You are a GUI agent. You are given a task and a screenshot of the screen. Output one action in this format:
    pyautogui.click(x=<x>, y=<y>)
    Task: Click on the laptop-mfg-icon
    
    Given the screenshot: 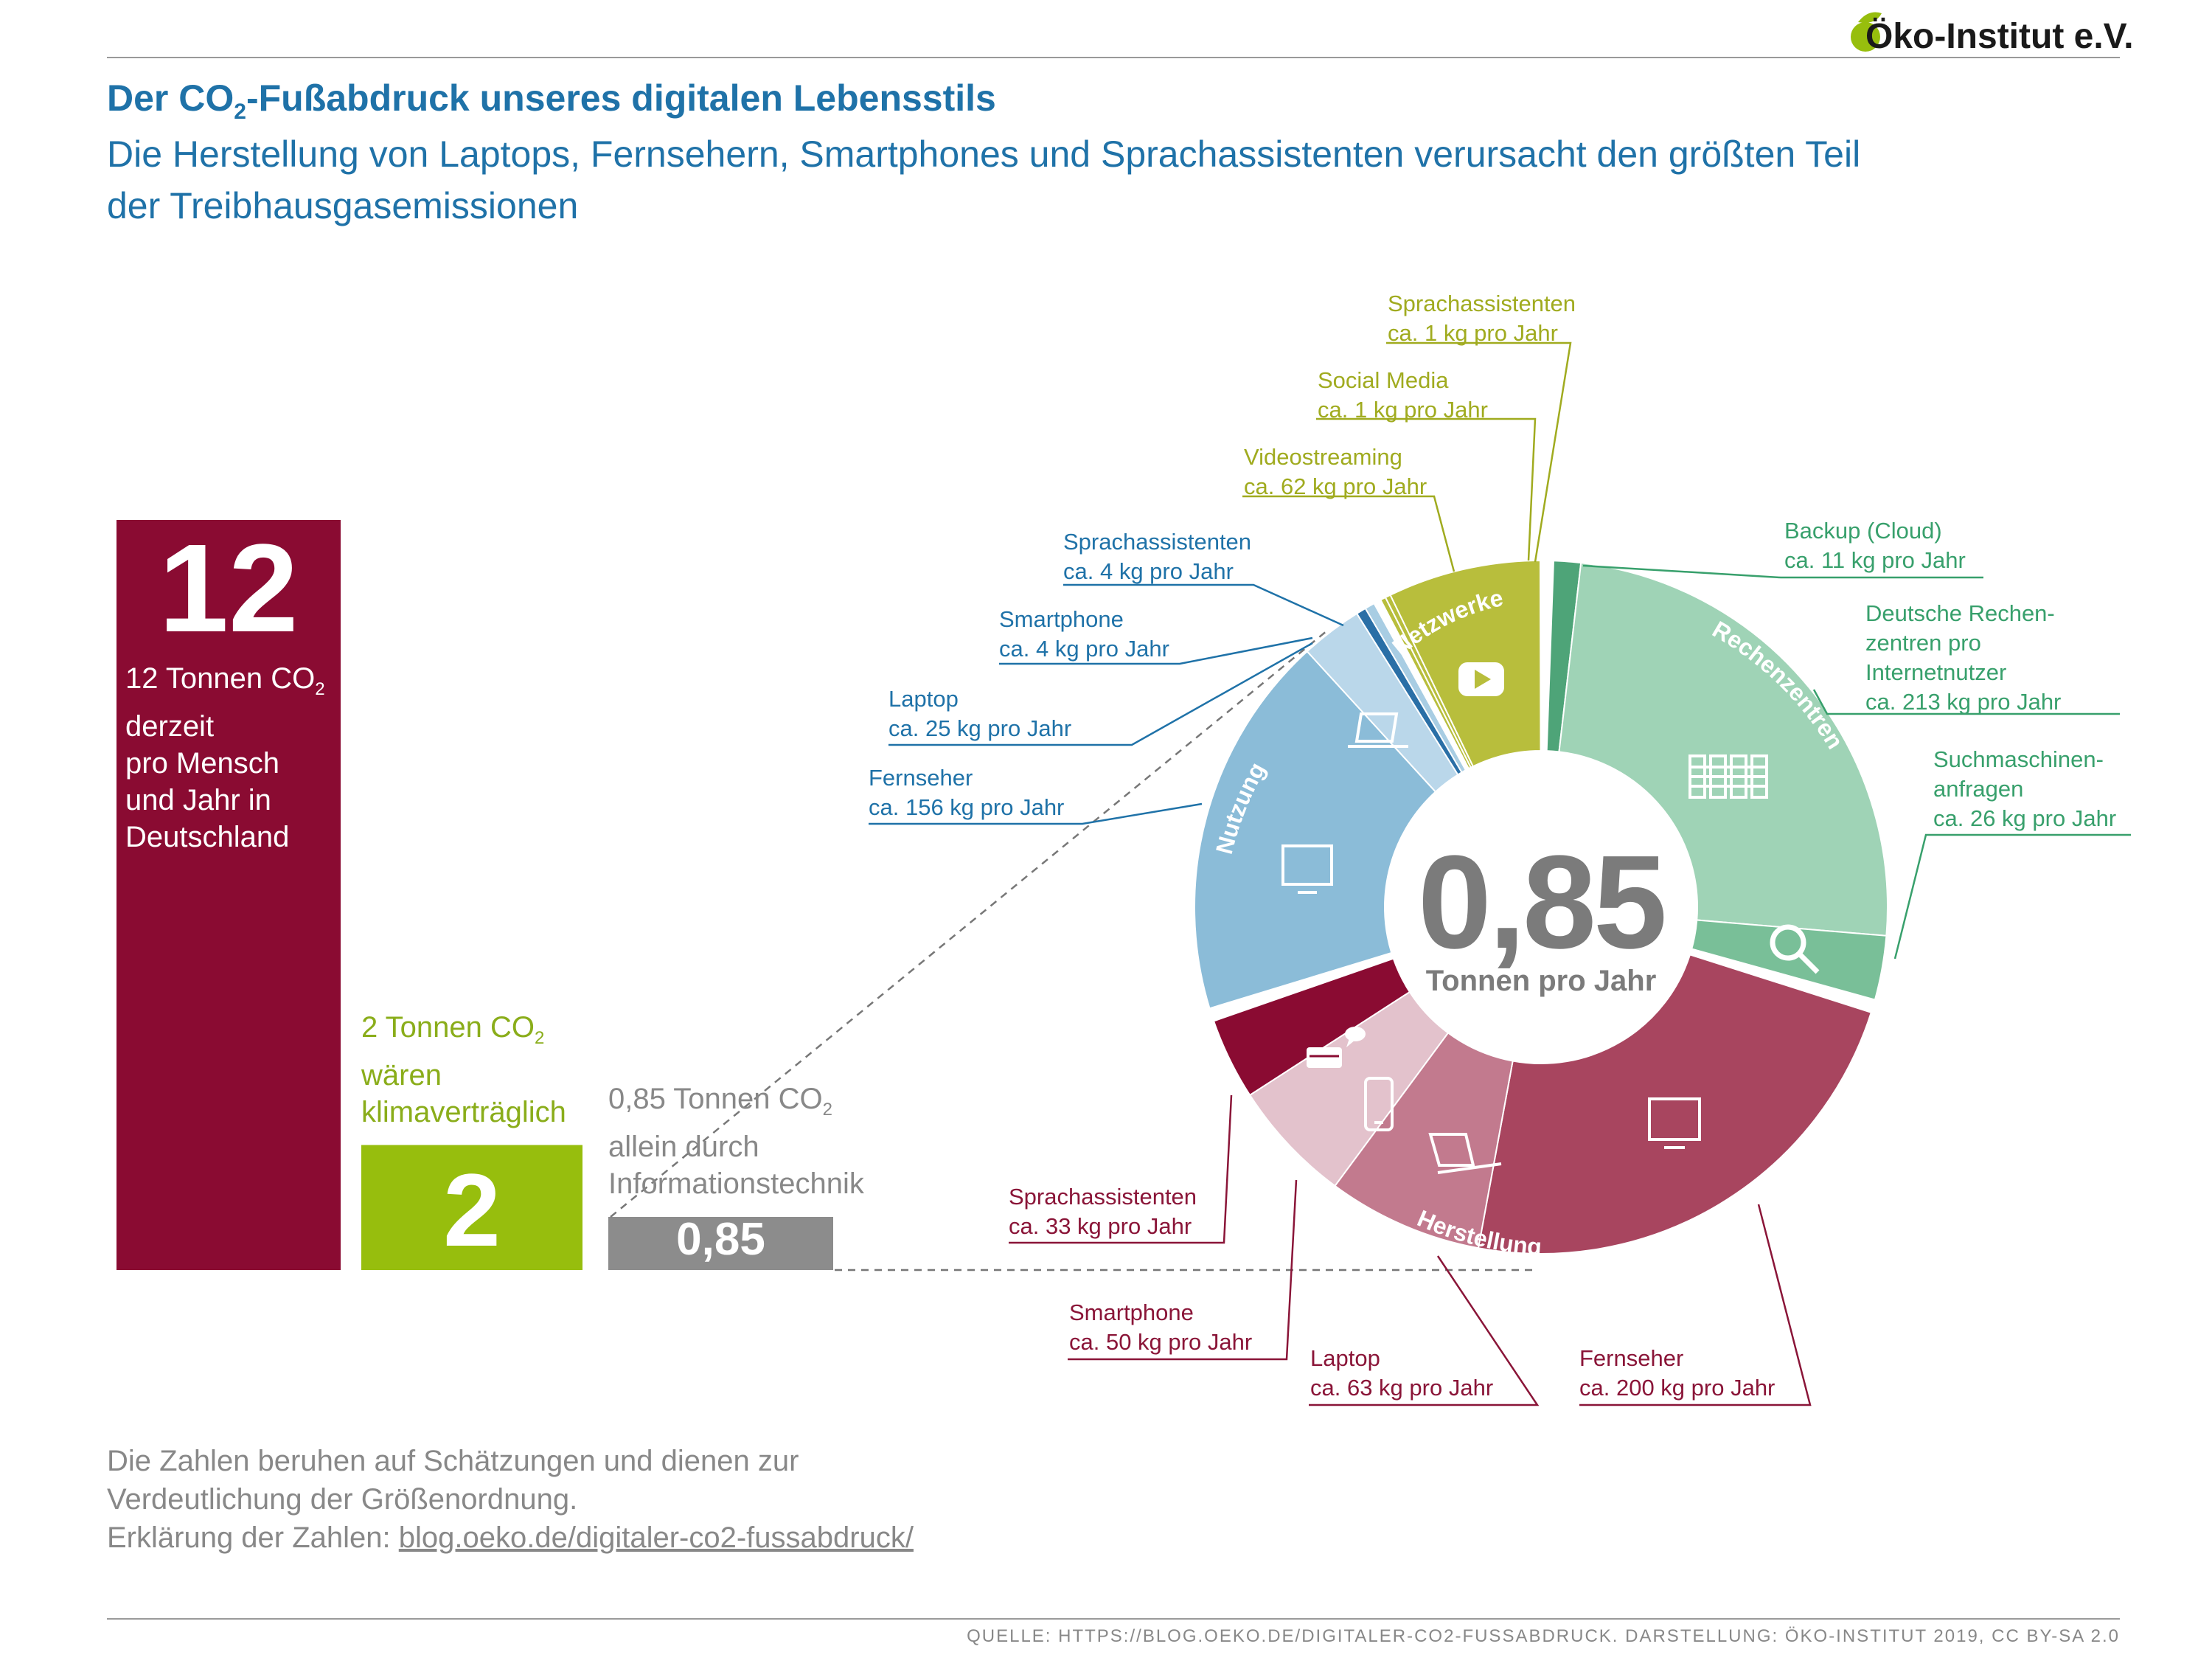 What is the action you would take?
    pyautogui.click(x=1465, y=1153)
    